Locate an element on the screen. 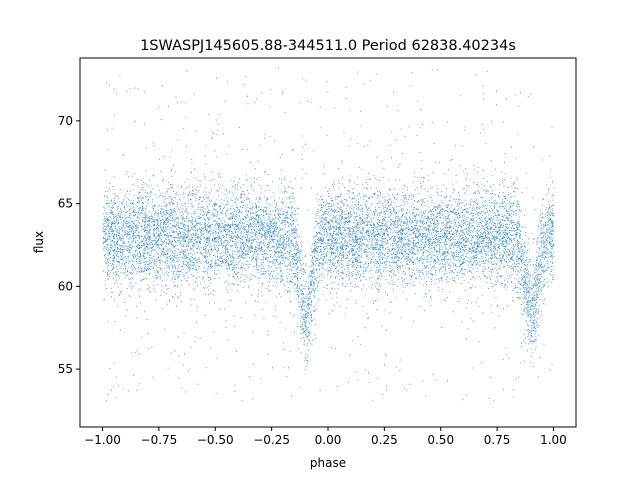 This screenshot has width=640, height=484. x-tick-label: 0.50 is located at coordinates (440, 440).